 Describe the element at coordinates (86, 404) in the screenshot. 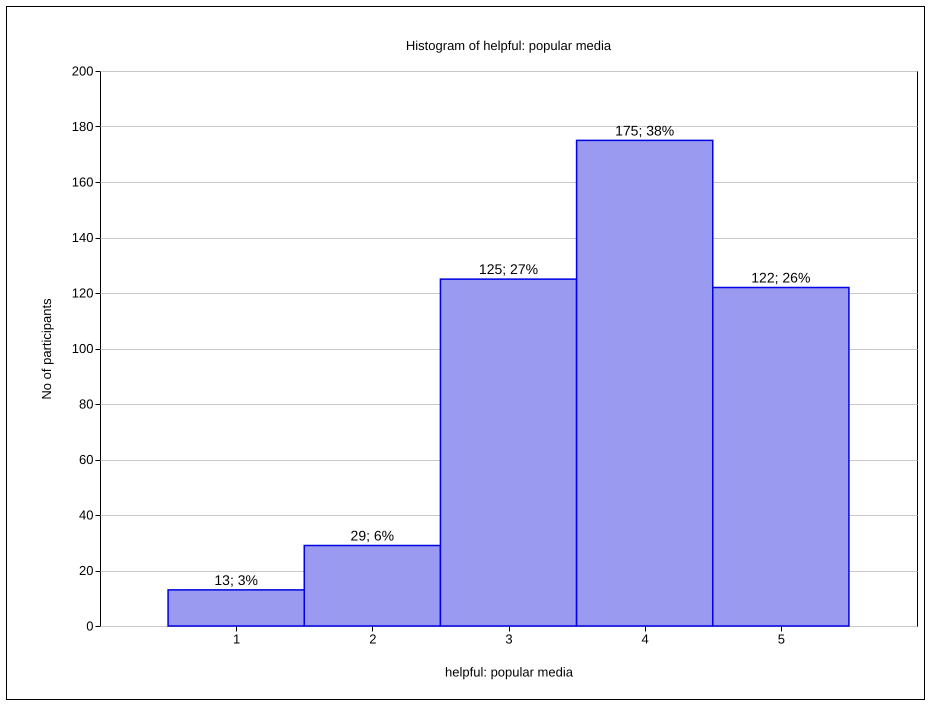

I see `y-tick-label: 80` at that location.